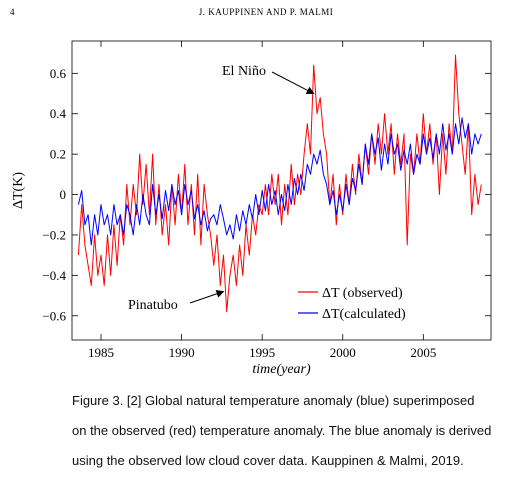 This screenshot has height=485, width=532. Describe the element at coordinates (362, 293) in the screenshot. I see `legend-label: ΔT (observed)` at that location.